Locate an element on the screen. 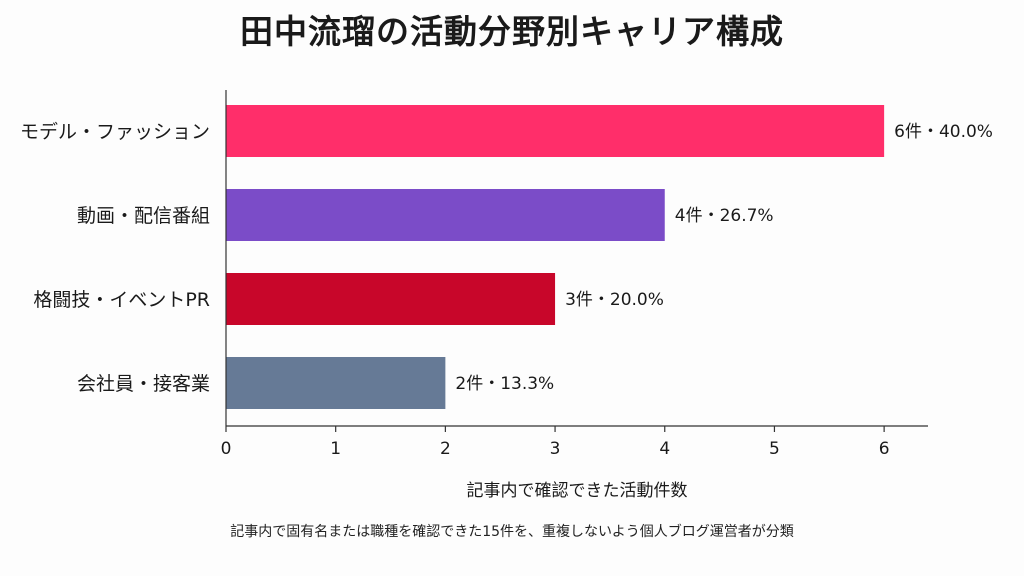 This screenshot has height=576, width=1024. data-label: 3件・20.0% is located at coordinates (614, 300).